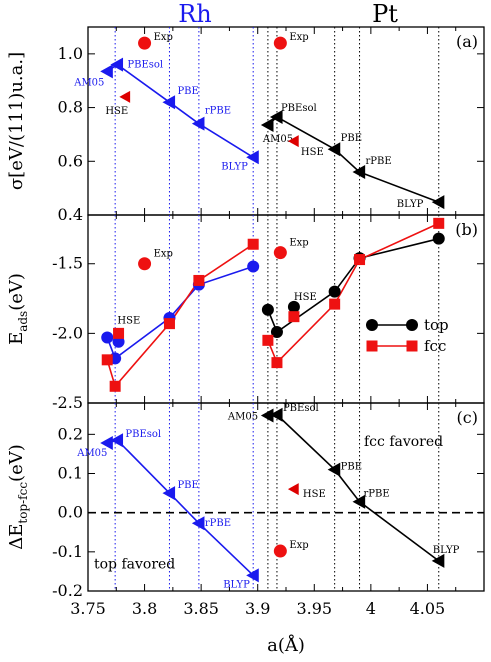 The image size is (491, 662). Describe the element at coordinates (70, 512) in the screenshot. I see `y-tick-label: 0.0` at that location.